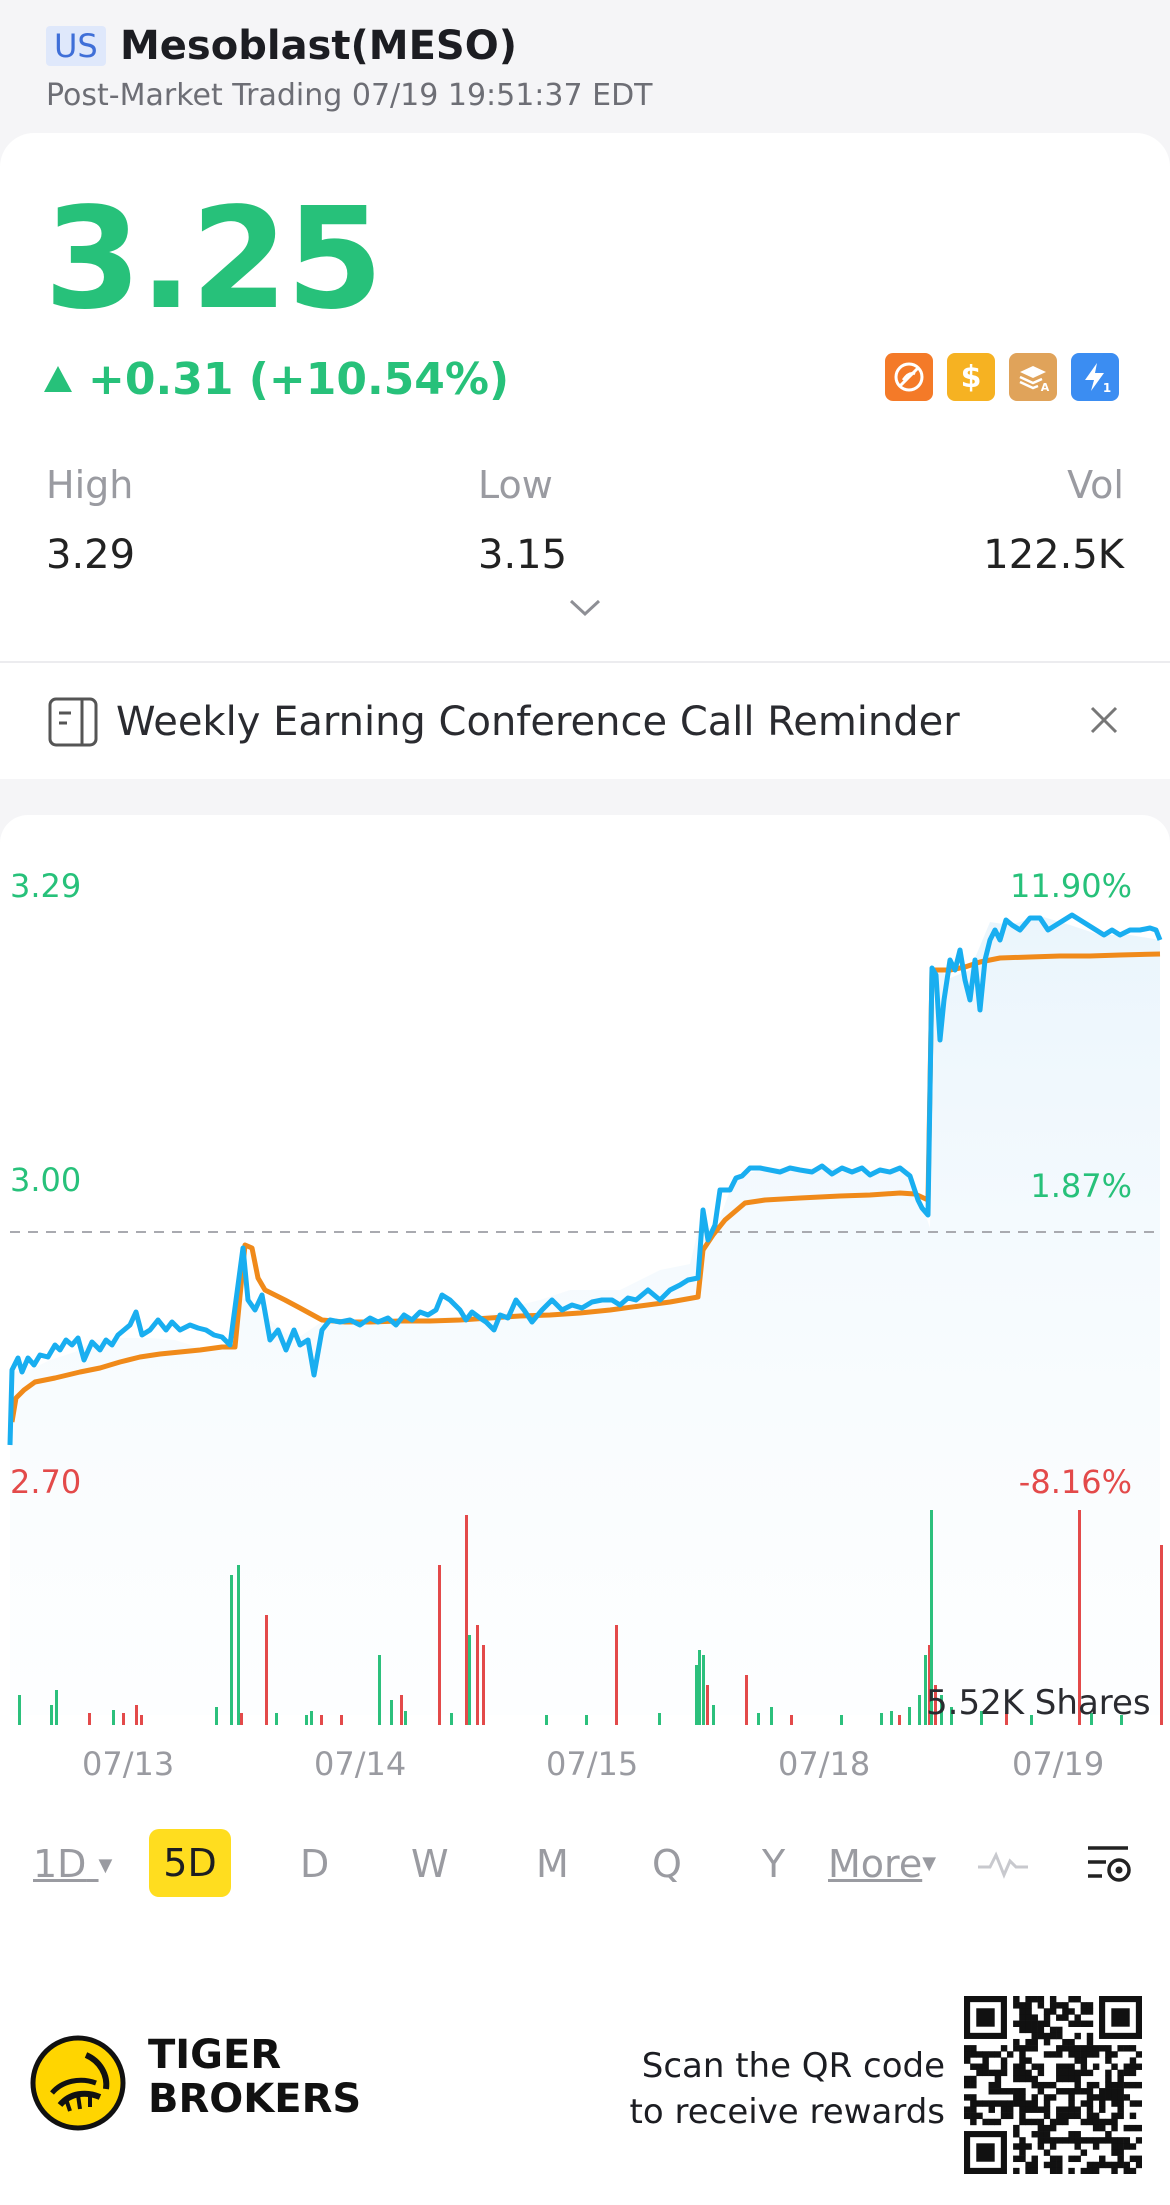 The width and height of the screenshot is (1170, 2205). Describe the element at coordinates (1003, 1865) in the screenshot. I see `indicator-wave-icon` at that location.